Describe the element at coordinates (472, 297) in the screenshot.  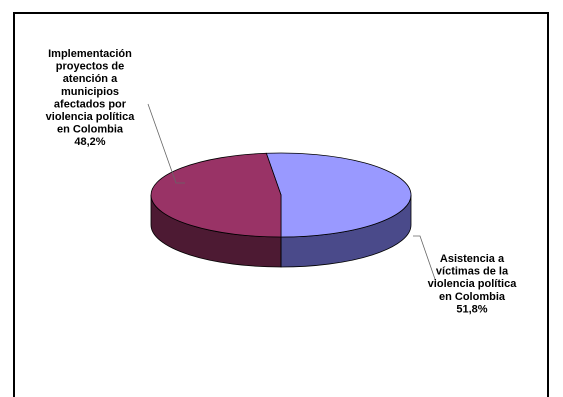
I see `slice-label-line-0-3: en Colombia` at that location.